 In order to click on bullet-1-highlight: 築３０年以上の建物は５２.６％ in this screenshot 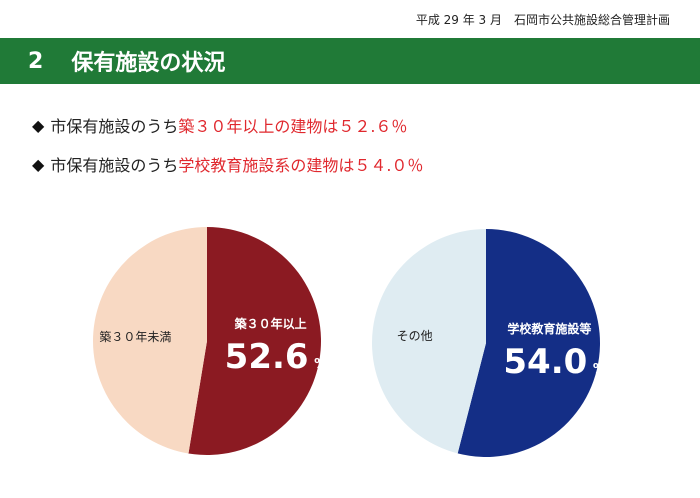, I will do `click(293, 126)`.